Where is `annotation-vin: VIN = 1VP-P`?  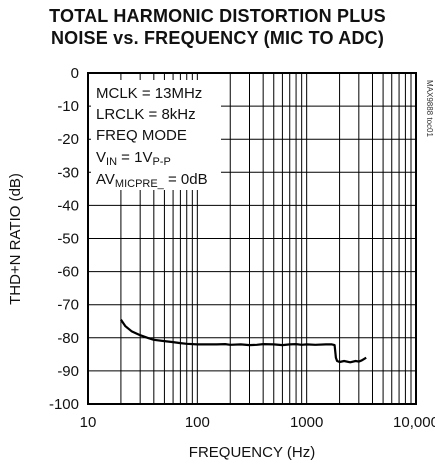 annotation-vin: VIN = 1VP-P is located at coordinates (133, 158).